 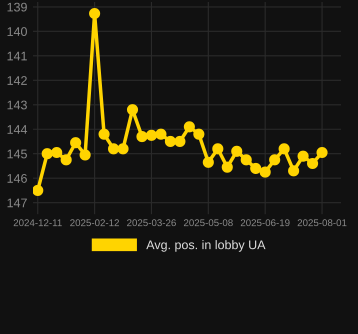 What do you see at coordinates (265, 222) in the screenshot?
I see `x-tick-label: 2025-06-19` at bounding box center [265, 222].